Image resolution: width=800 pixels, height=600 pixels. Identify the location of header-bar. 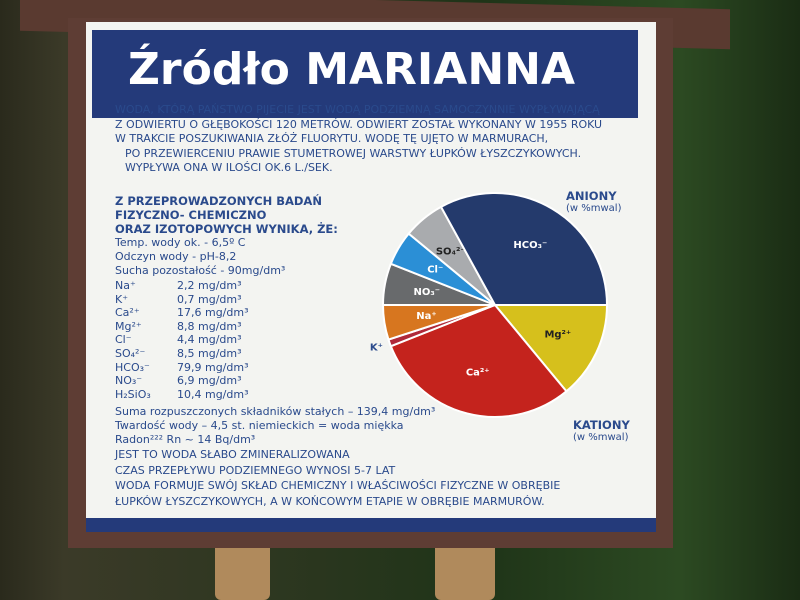
(365, 74).